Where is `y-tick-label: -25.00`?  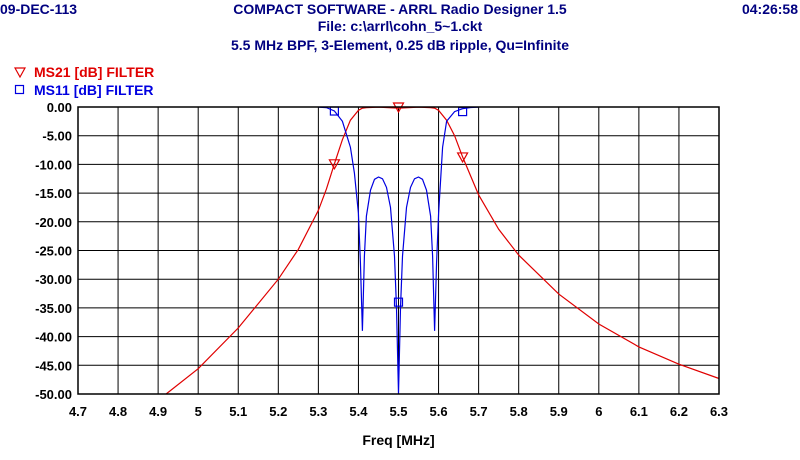 y-tick-label: -25.00 is located at coordinates (53, 251).